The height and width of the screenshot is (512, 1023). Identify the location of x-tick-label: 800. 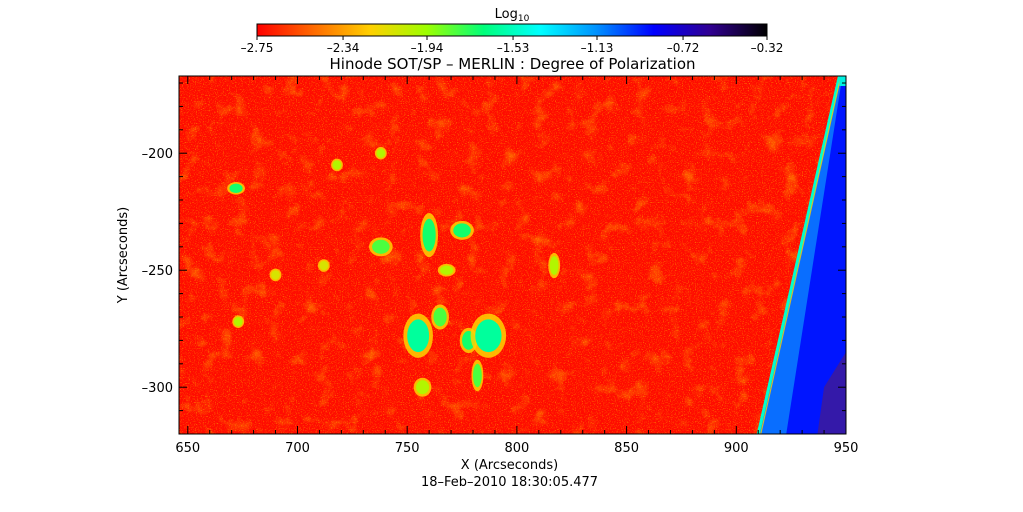
(516, 448).